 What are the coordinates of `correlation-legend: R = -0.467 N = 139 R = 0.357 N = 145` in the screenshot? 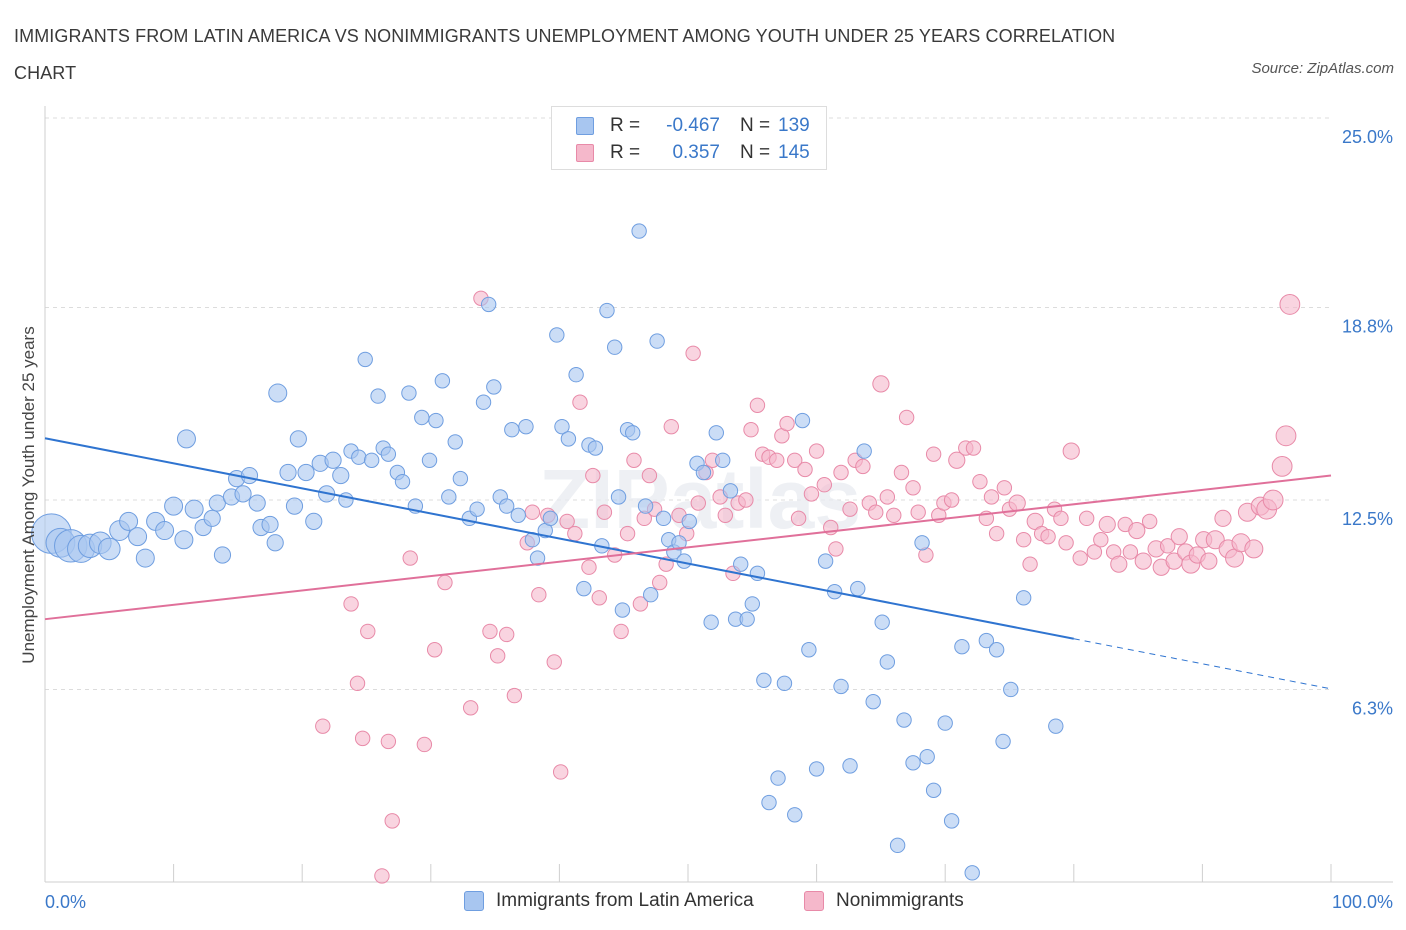 It's located at (689, 138).